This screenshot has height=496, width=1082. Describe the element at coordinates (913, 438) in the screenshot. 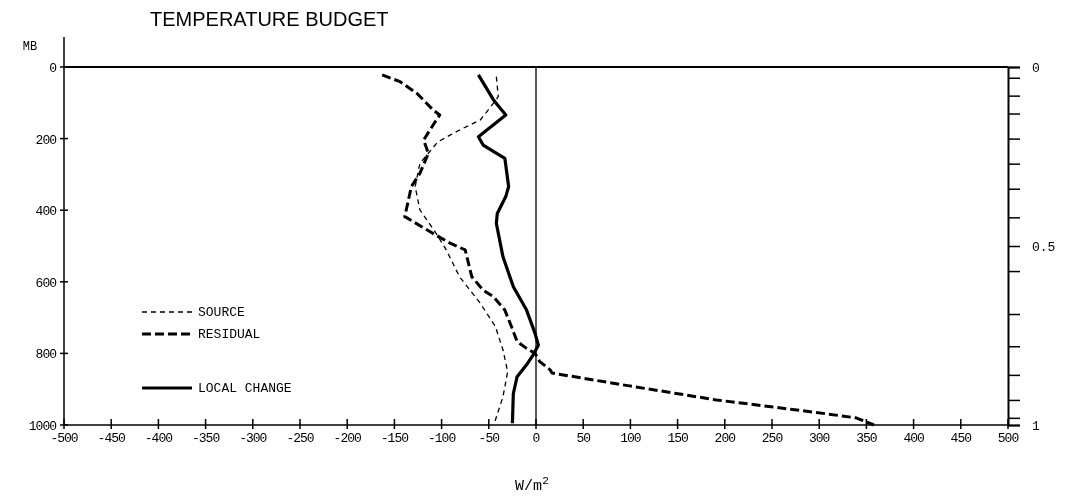

I see `x-tick-label: 400` at that location.